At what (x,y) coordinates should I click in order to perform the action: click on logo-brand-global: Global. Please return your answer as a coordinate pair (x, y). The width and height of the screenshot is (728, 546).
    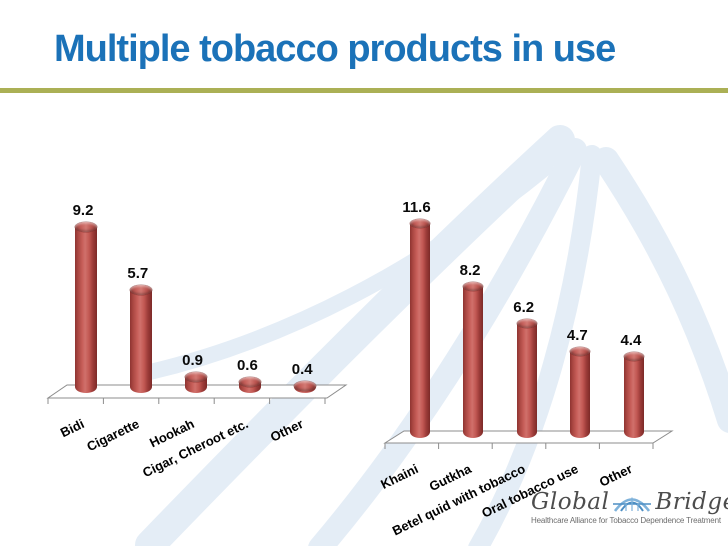
    Looking at the image, I should click on (570, 502).